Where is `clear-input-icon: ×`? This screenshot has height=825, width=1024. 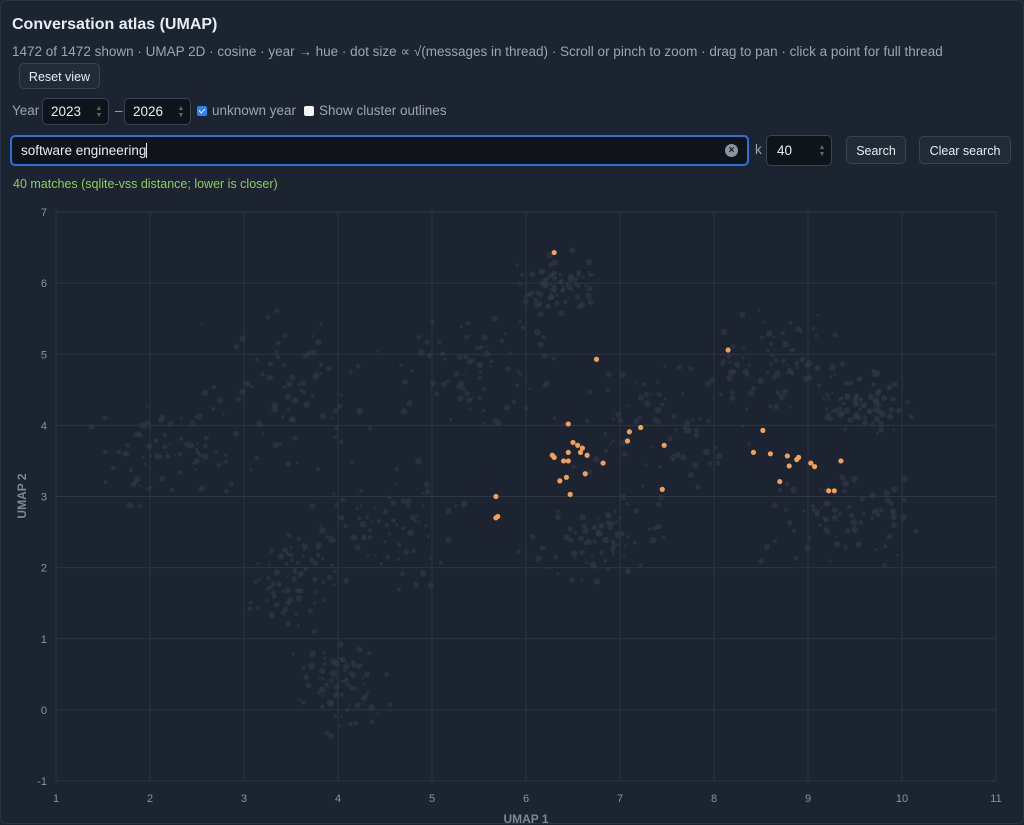 clear-input-icon: × is located at coordinates (731, 150).